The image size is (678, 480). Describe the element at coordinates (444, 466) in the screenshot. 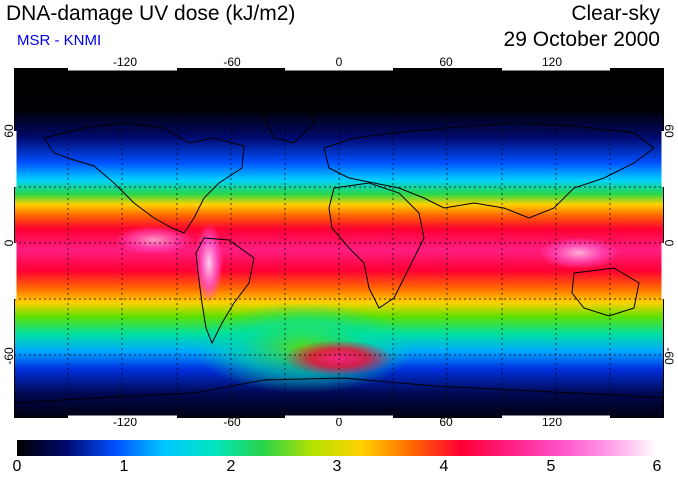

I see `colorbar-tick-4: 4` at that location.